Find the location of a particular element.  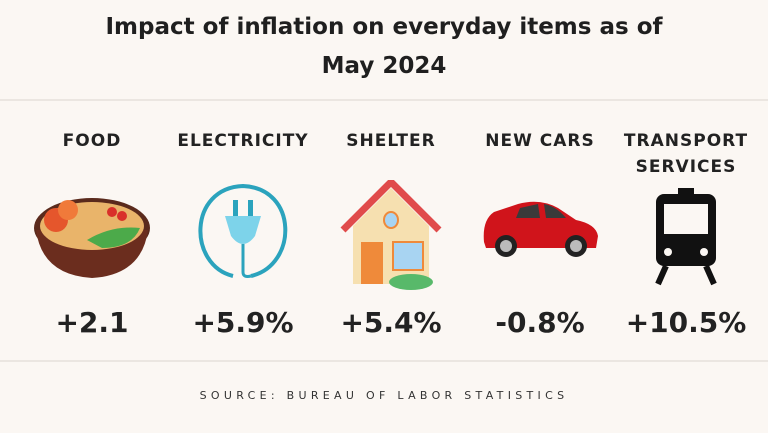

item-value: +5.4% is located at coordinates (391, 322).